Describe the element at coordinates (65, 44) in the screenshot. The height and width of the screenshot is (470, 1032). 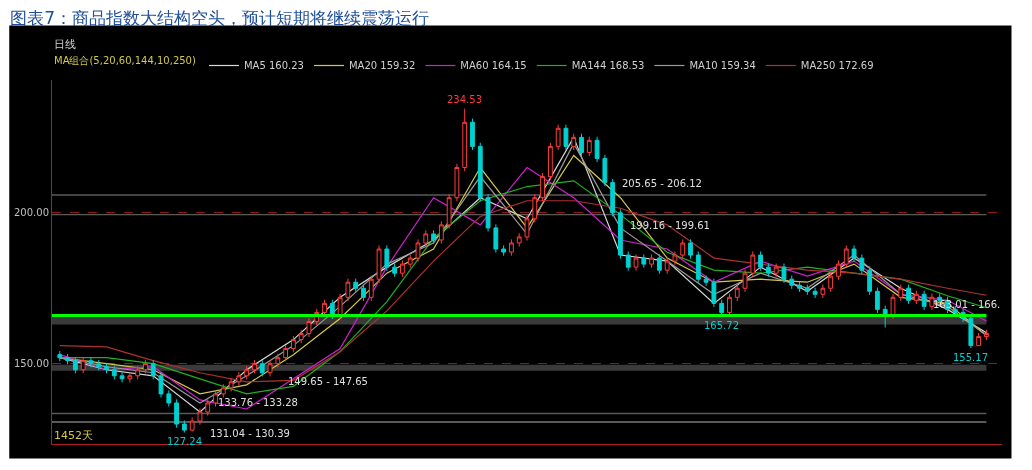
I see `chart-subtitle: 日线` at that location.